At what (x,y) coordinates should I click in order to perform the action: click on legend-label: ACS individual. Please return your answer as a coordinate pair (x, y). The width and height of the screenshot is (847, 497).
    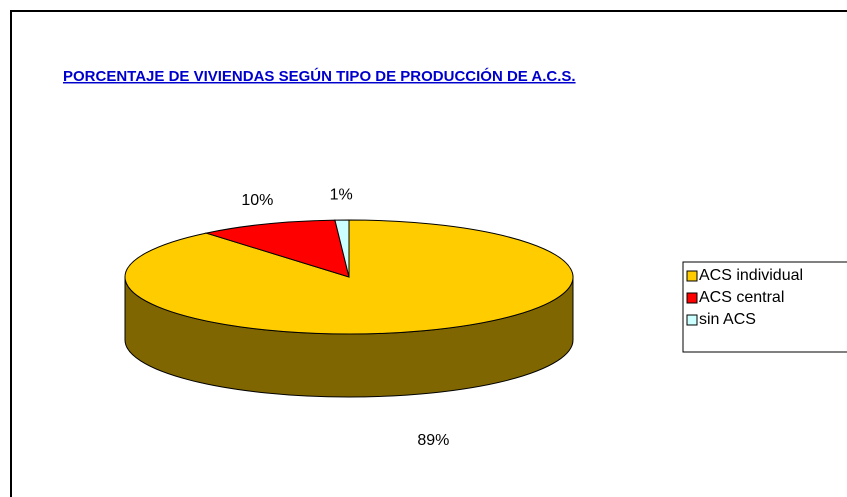
    Looking at the image, I should click on (751, 275).